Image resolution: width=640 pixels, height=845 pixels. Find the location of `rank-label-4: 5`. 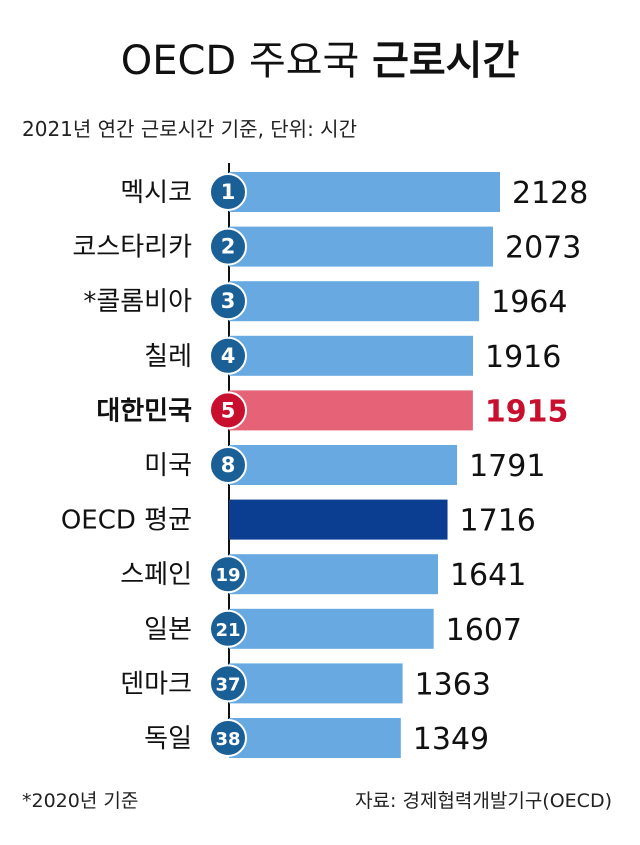

rank-label-4: 5 is located at coordinates (228, 410).